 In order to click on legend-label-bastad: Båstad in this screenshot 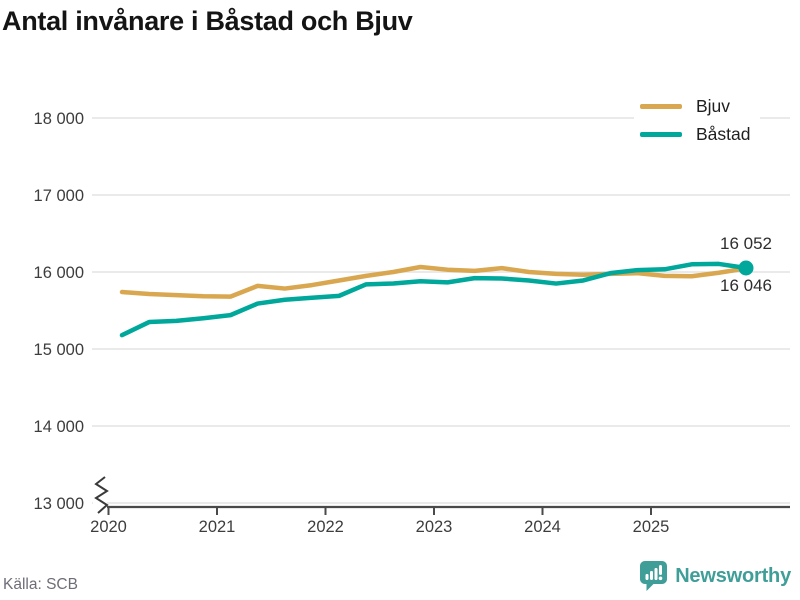, I will do `click(723, 133)`.